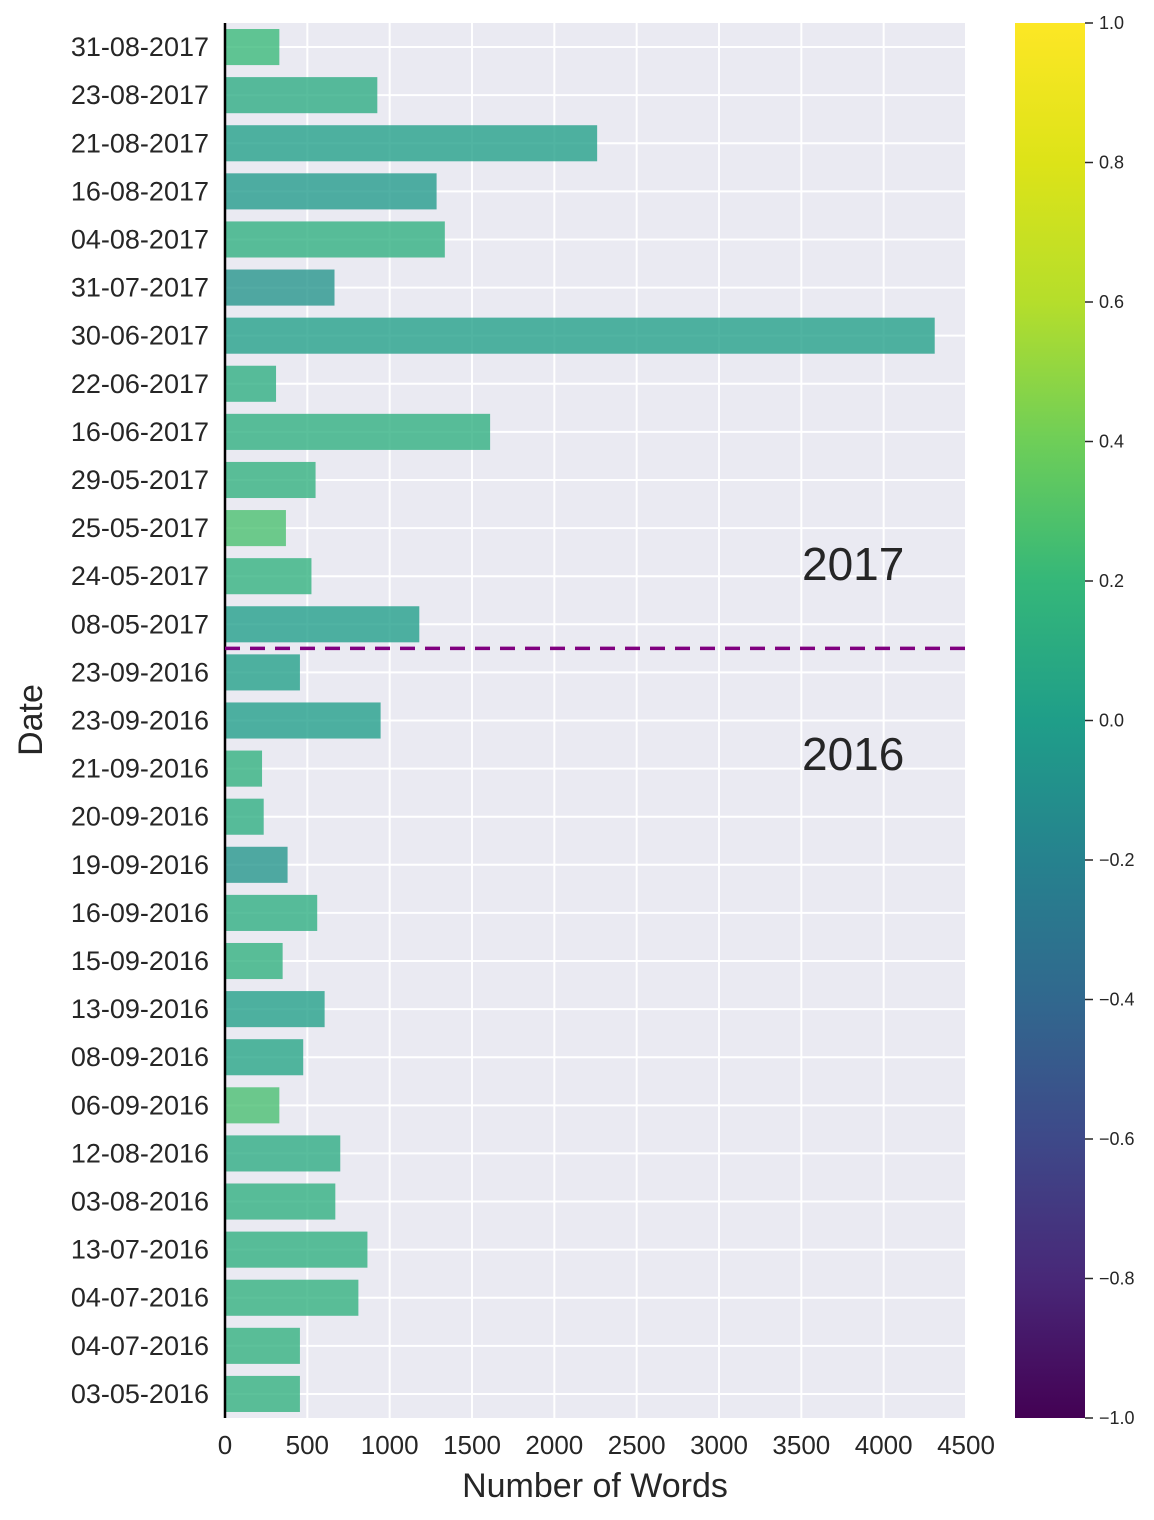  I want to click on y-tick-label: 06-09-2016, so click(140, 1105).